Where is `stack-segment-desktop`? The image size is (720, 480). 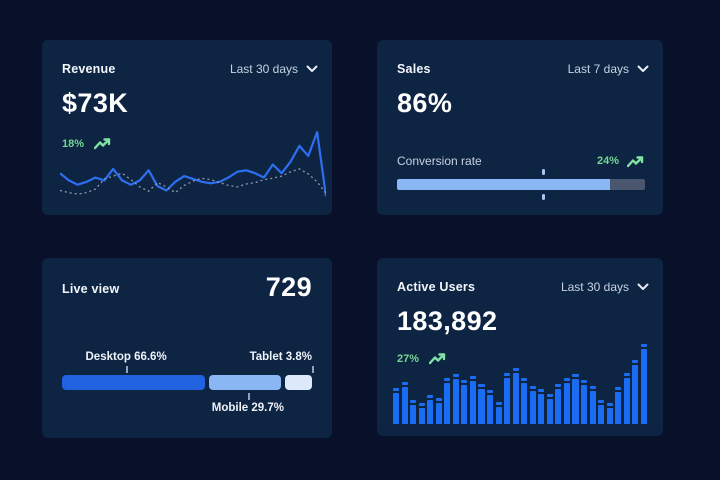
stack-segment-desktop is located at coordinates (133, 382).